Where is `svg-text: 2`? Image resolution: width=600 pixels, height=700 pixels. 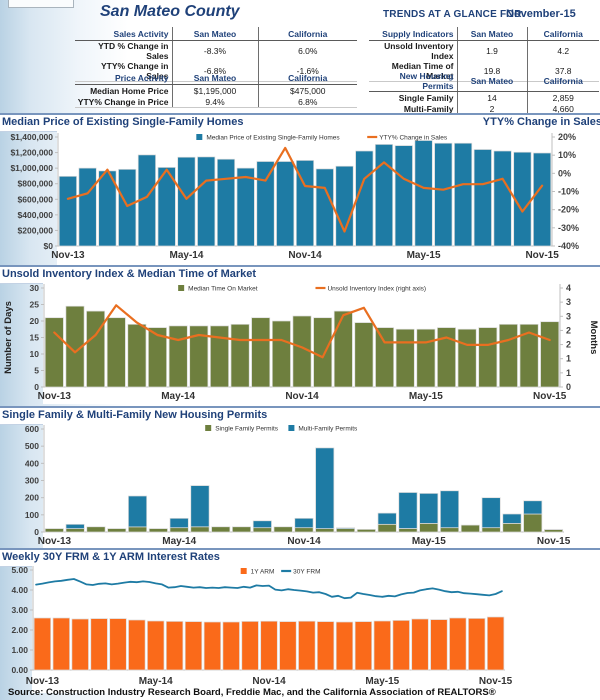
svg-text: 2 is located at coordinates (568, 330).